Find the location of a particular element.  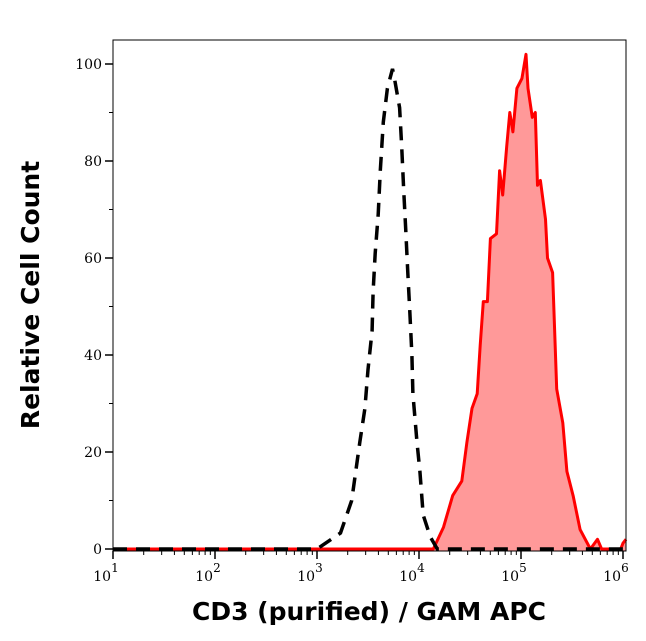

x-tick-exponent: 2 is located at coordinates (217, 568).